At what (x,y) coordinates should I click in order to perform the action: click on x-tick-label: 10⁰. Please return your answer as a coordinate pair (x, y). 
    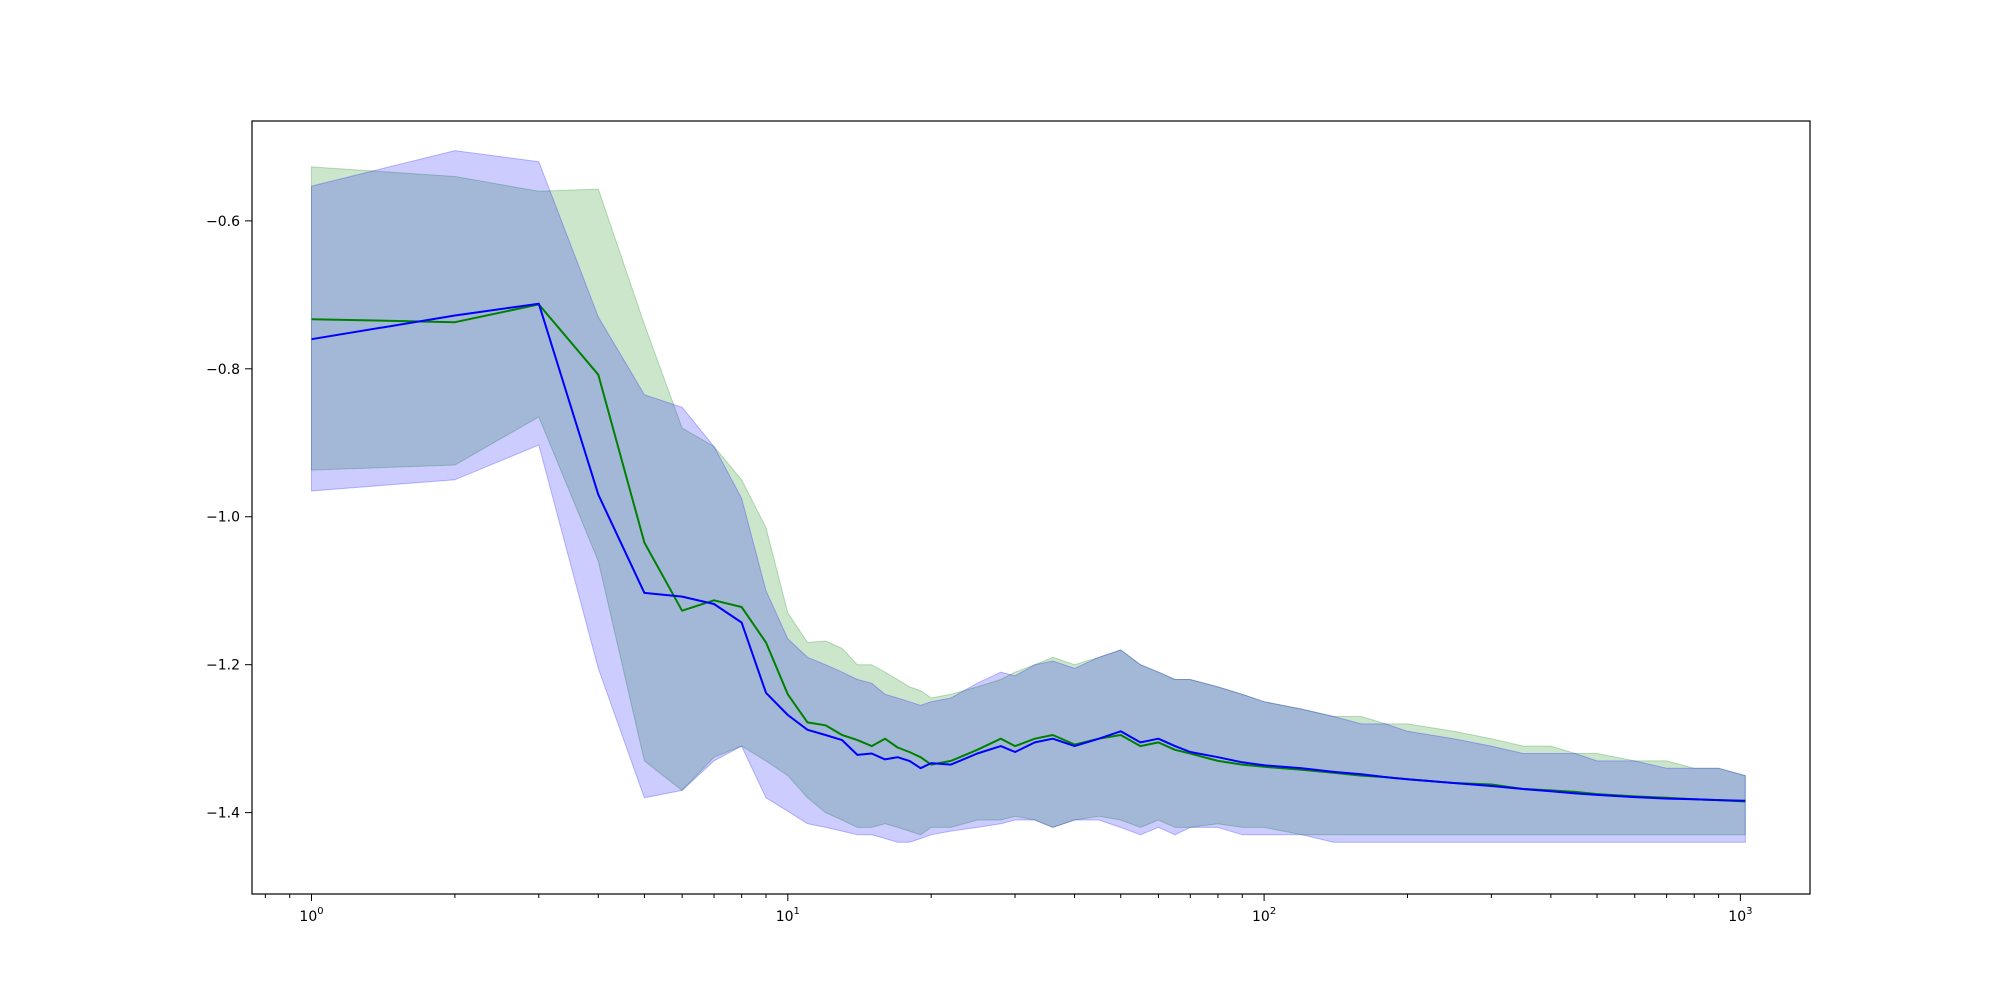
    Looking at the image, I should click on (311, 915).